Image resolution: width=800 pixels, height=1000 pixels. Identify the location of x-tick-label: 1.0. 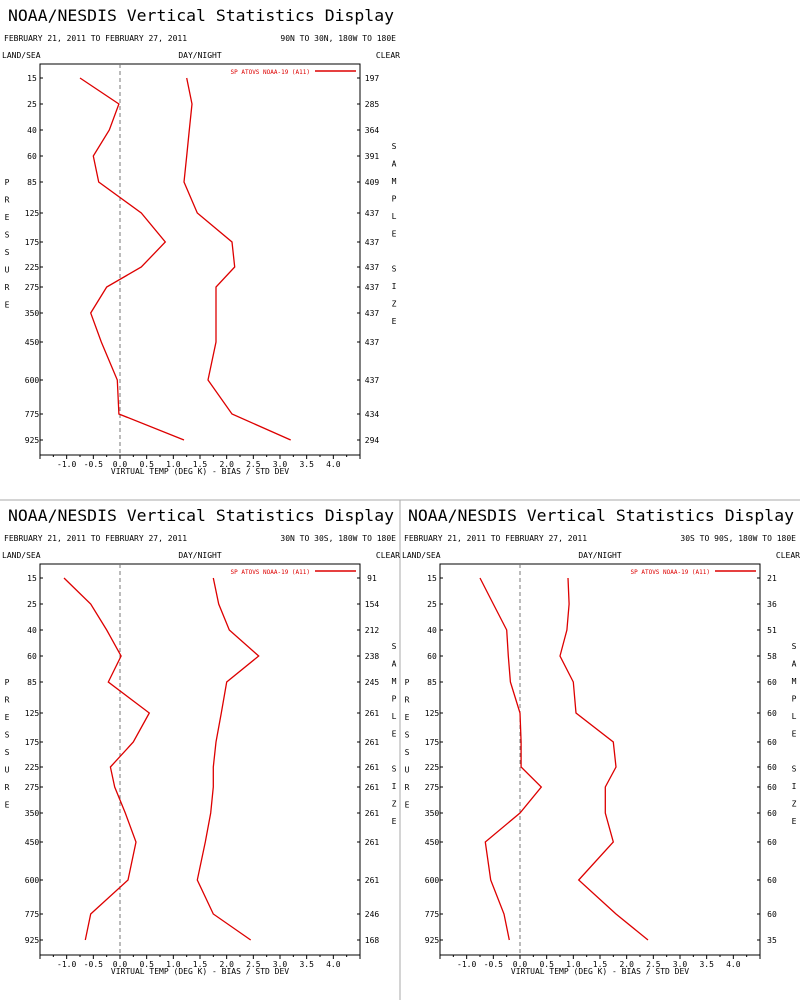
(573, 964).